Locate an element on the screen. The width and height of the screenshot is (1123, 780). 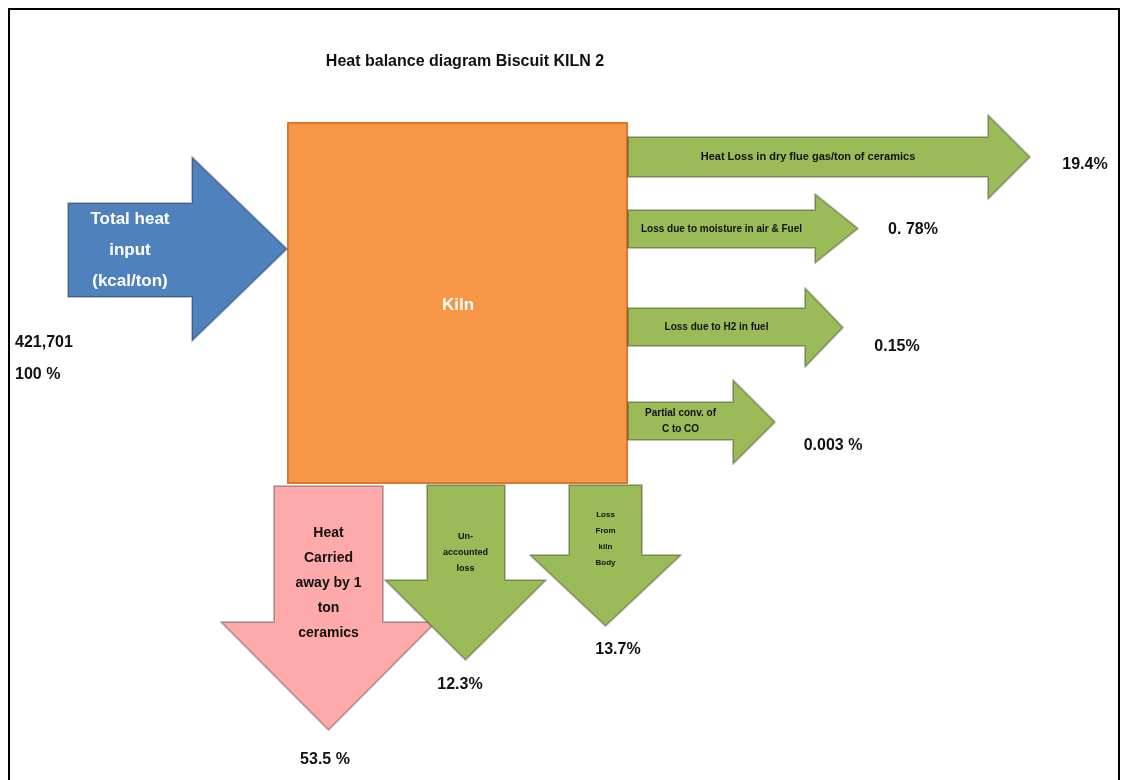
data-label: 53.5 % is located at coordinates (325, 759).